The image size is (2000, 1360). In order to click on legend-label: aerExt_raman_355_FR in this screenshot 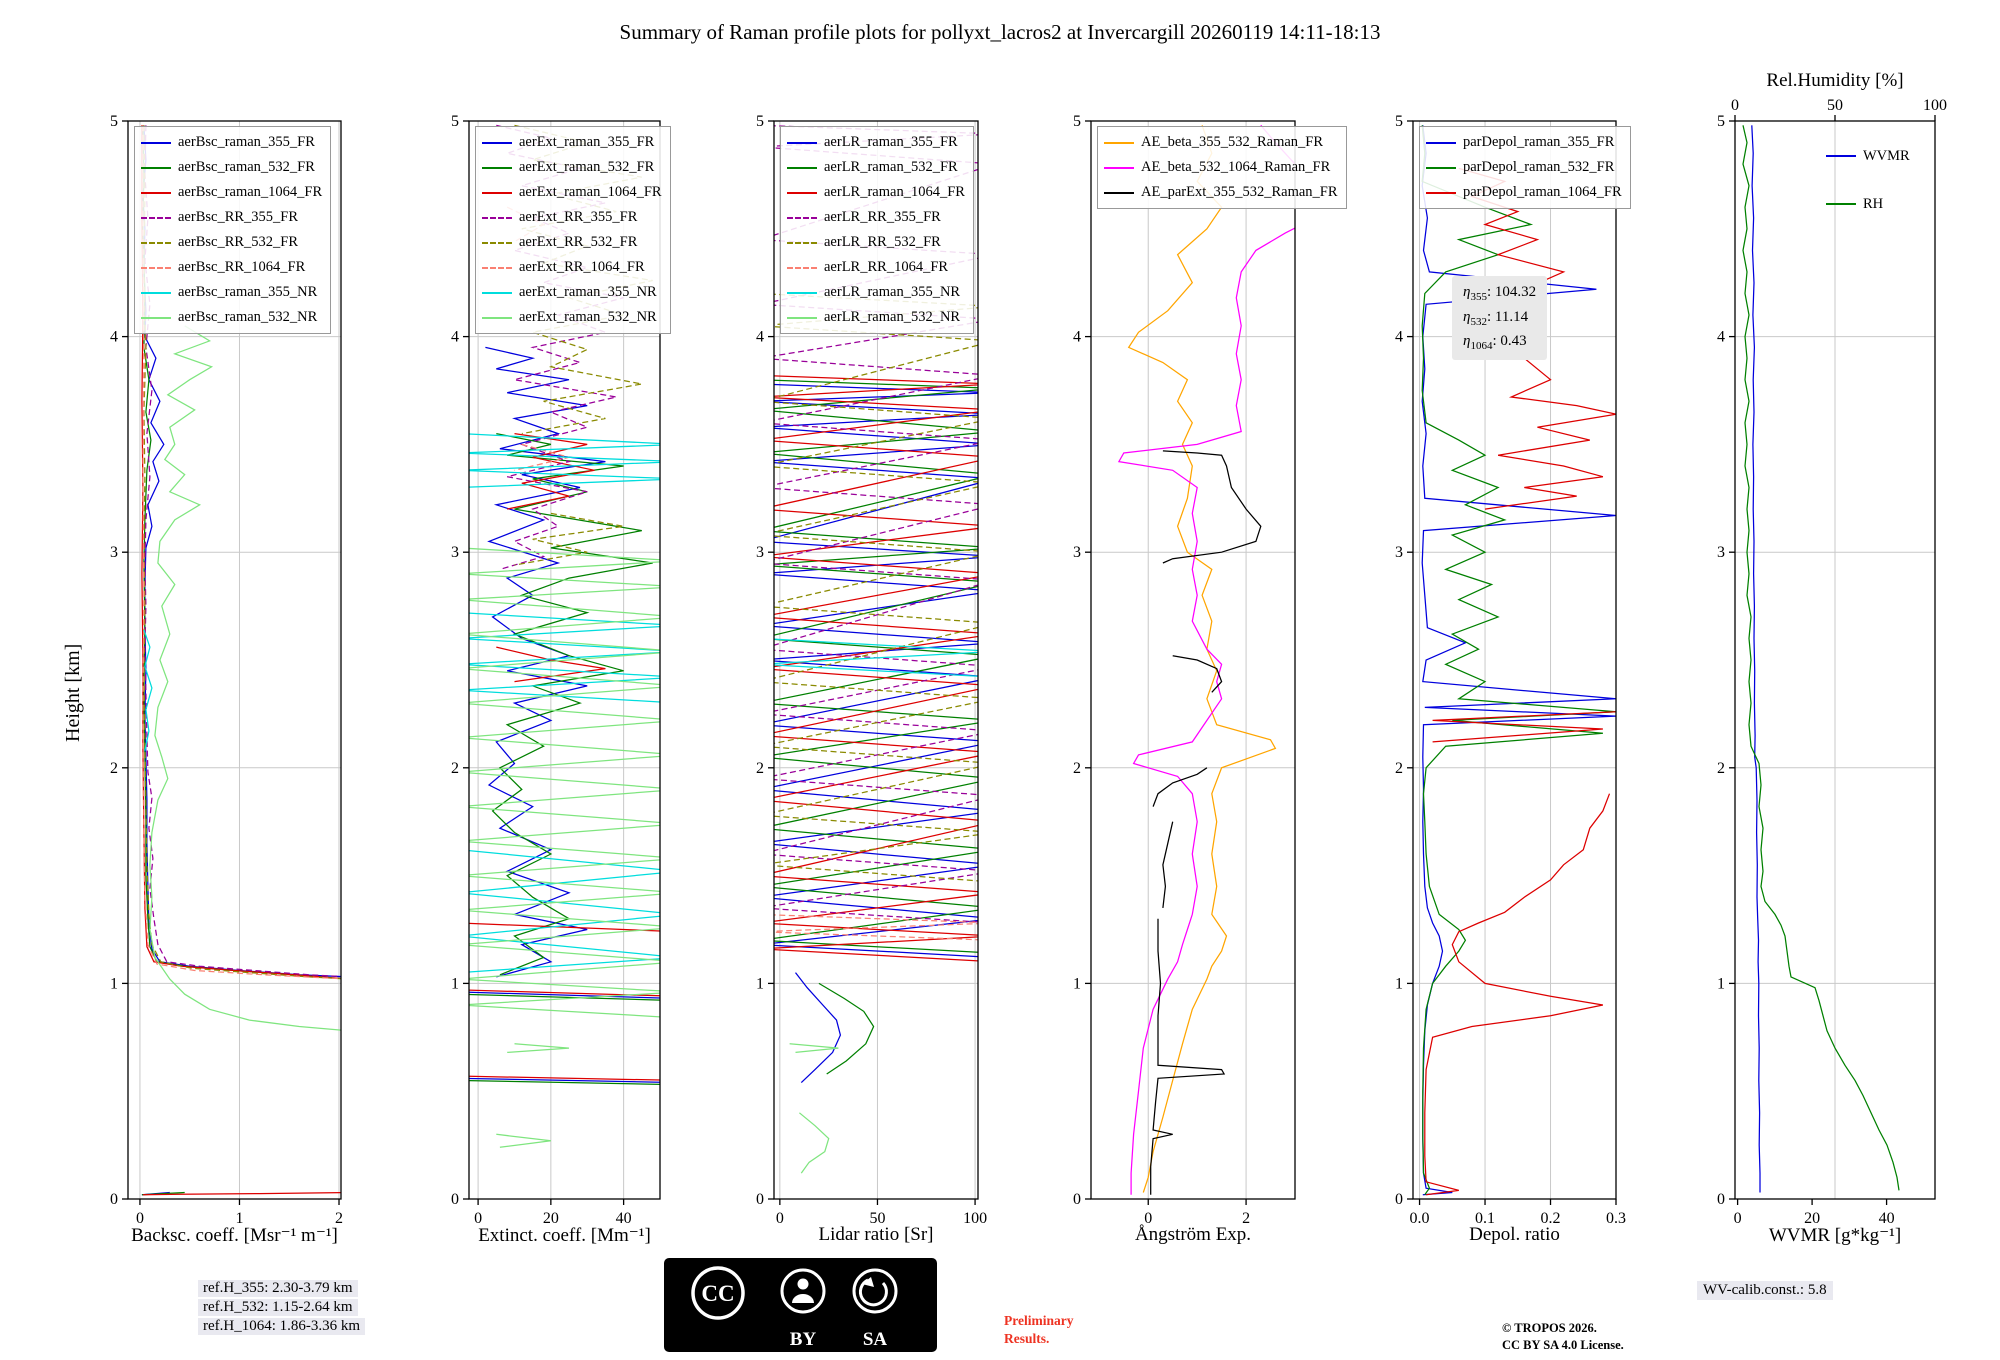, I will do `click(587, 142)`.